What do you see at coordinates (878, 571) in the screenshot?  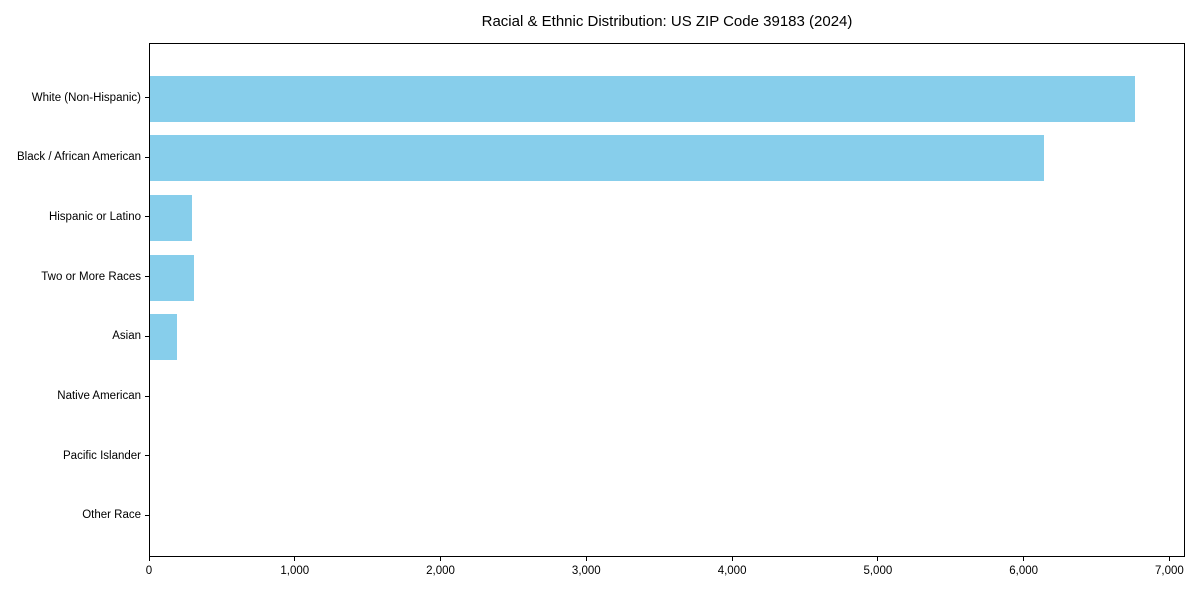 I see `x-tick-label-5000: 5,000` at bounding box center [878, 571].